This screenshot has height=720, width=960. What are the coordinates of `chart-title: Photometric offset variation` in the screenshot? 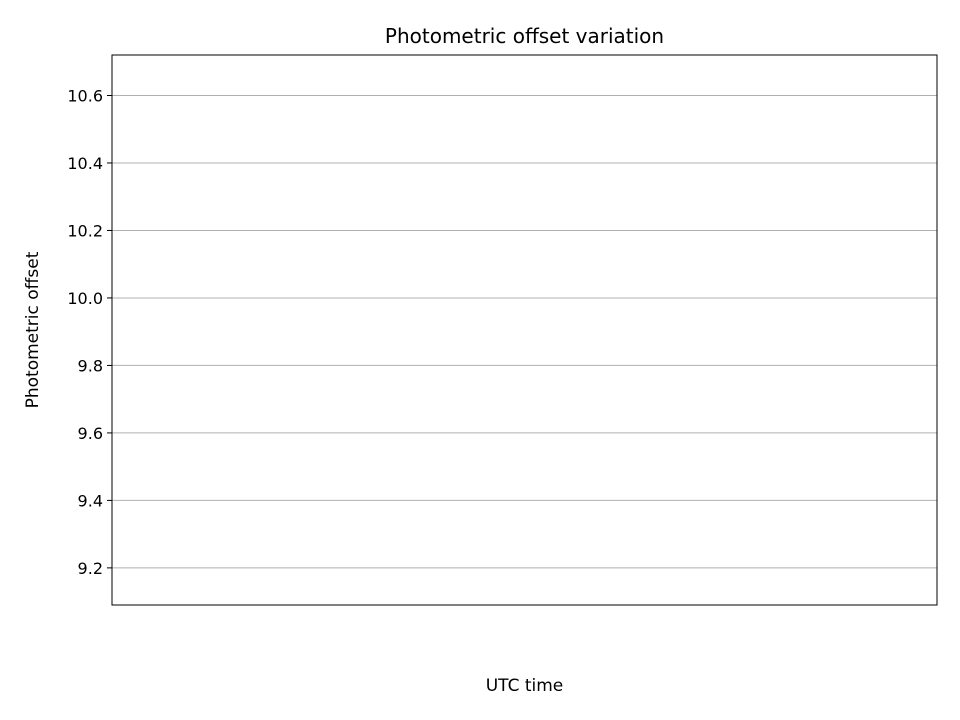 It's located at (524, 36).